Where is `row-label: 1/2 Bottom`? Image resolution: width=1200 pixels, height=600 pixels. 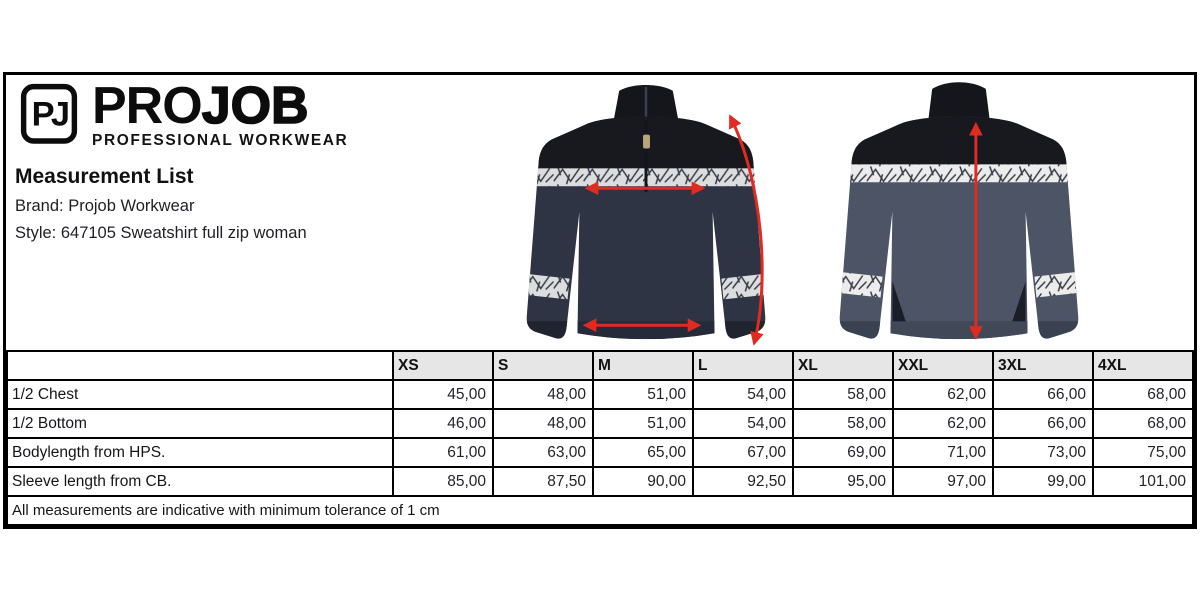
row-label: 1/2 Bottom is located at coordinates (200, 423).